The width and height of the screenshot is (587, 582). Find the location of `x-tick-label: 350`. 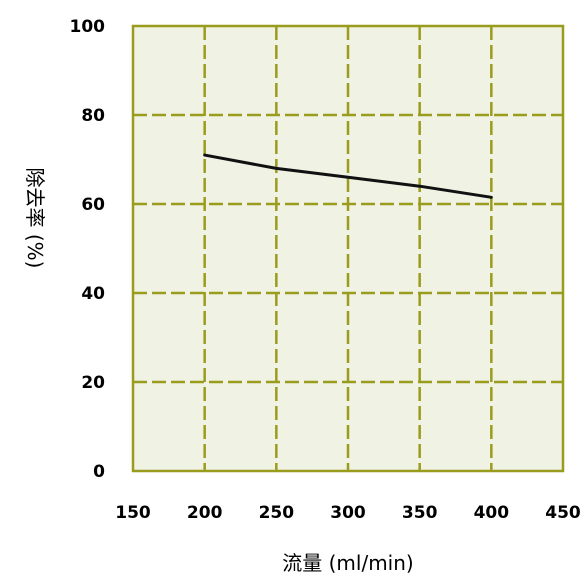

x-tick-label: 350 is located at coordinates (420, 513).